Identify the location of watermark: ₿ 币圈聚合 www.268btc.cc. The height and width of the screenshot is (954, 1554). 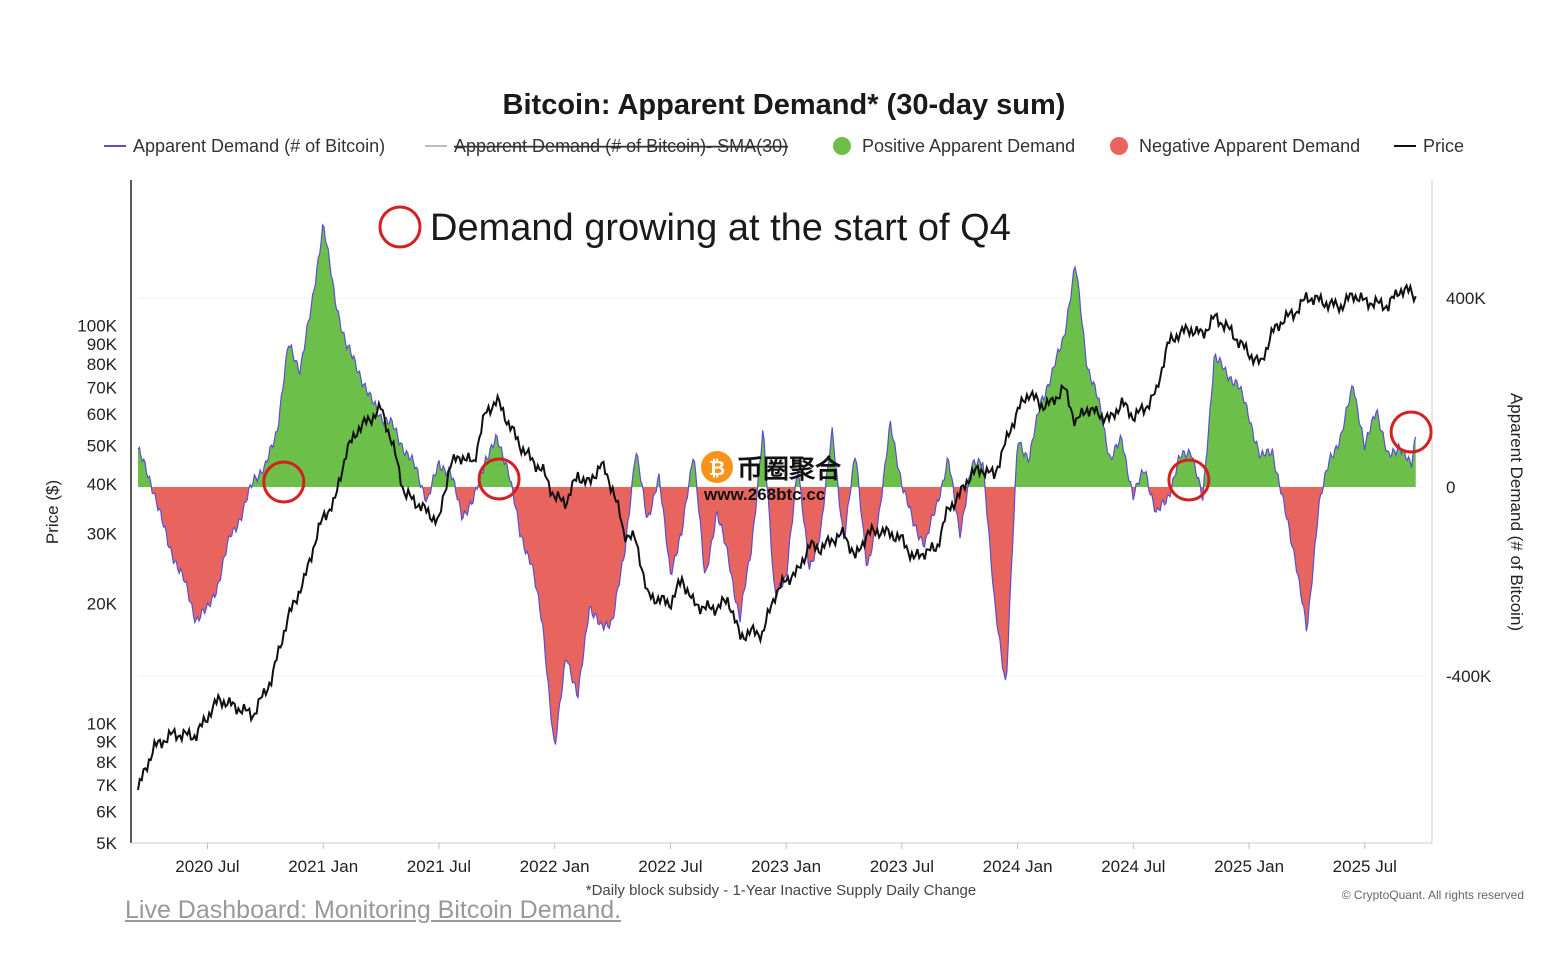
(771, 477).